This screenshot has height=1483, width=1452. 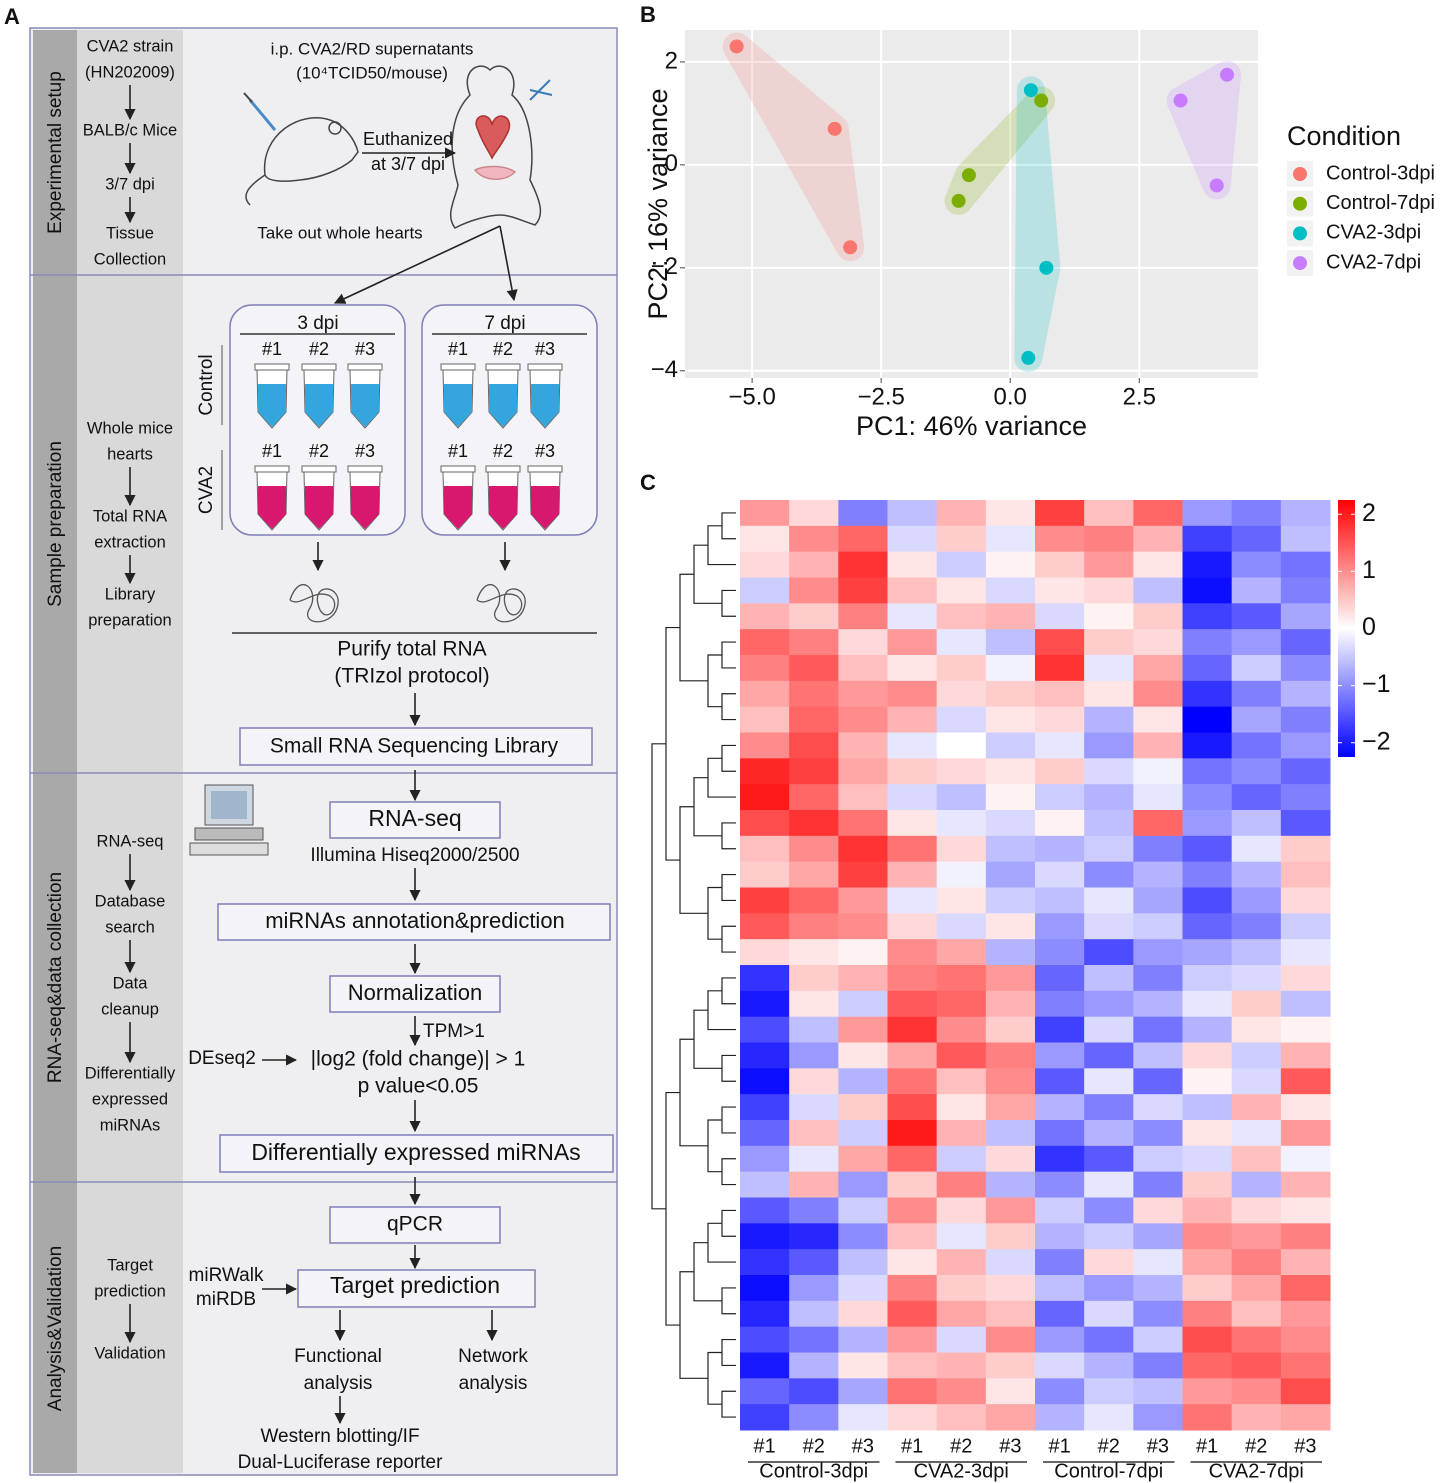 I want to click on label: prediction, so click(x=130, y=1291).